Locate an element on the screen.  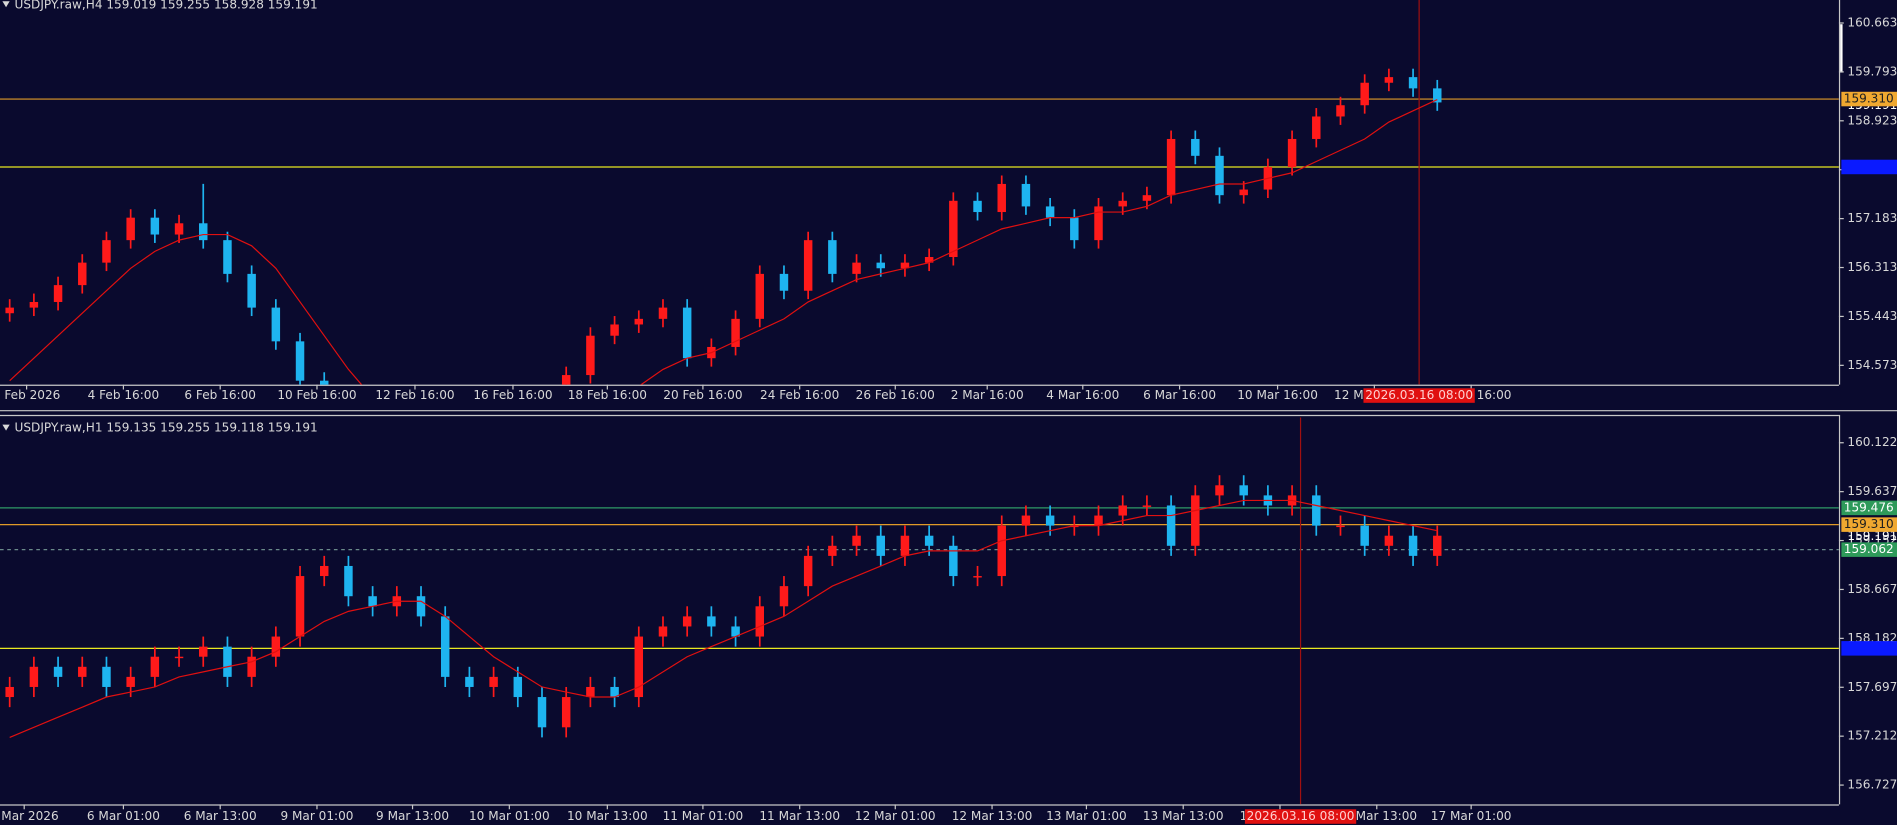
x-tick-label: 4 Mar 16:00 is located at coordinates (1082, 395).